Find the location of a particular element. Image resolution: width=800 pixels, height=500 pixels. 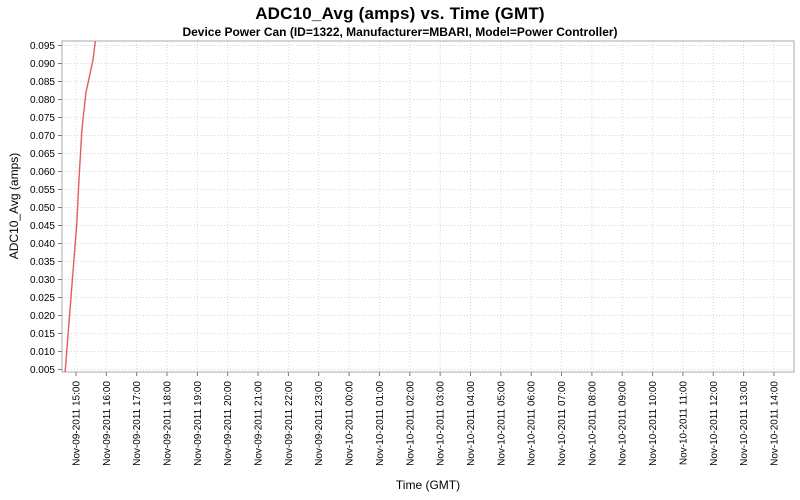

x-tick-label: Nov-09-2011 19:00 is located at coordinates (198, 423).